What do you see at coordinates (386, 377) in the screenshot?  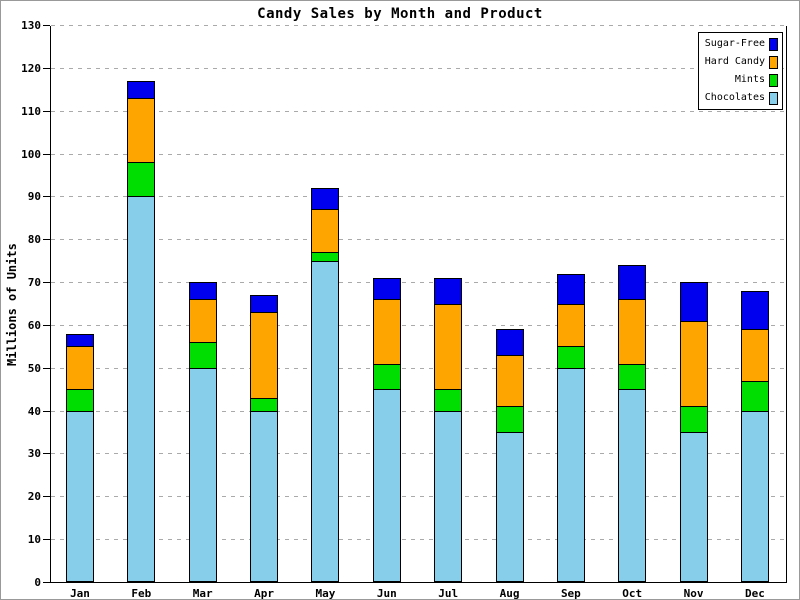 I see `bar-segment-jun-mints` at bounding box center [386, 377].